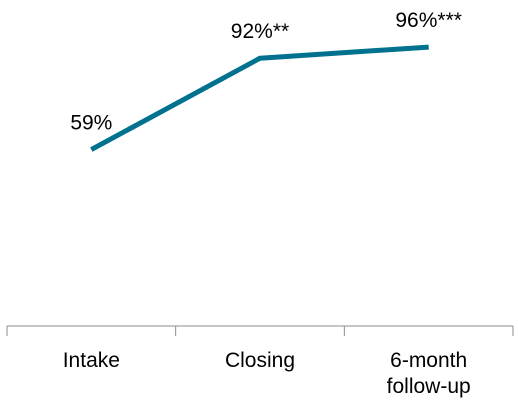  Describe the element at coordinates (429, 386) in the screenshot. I see `x-tick-label-line: follow-up` at that location.